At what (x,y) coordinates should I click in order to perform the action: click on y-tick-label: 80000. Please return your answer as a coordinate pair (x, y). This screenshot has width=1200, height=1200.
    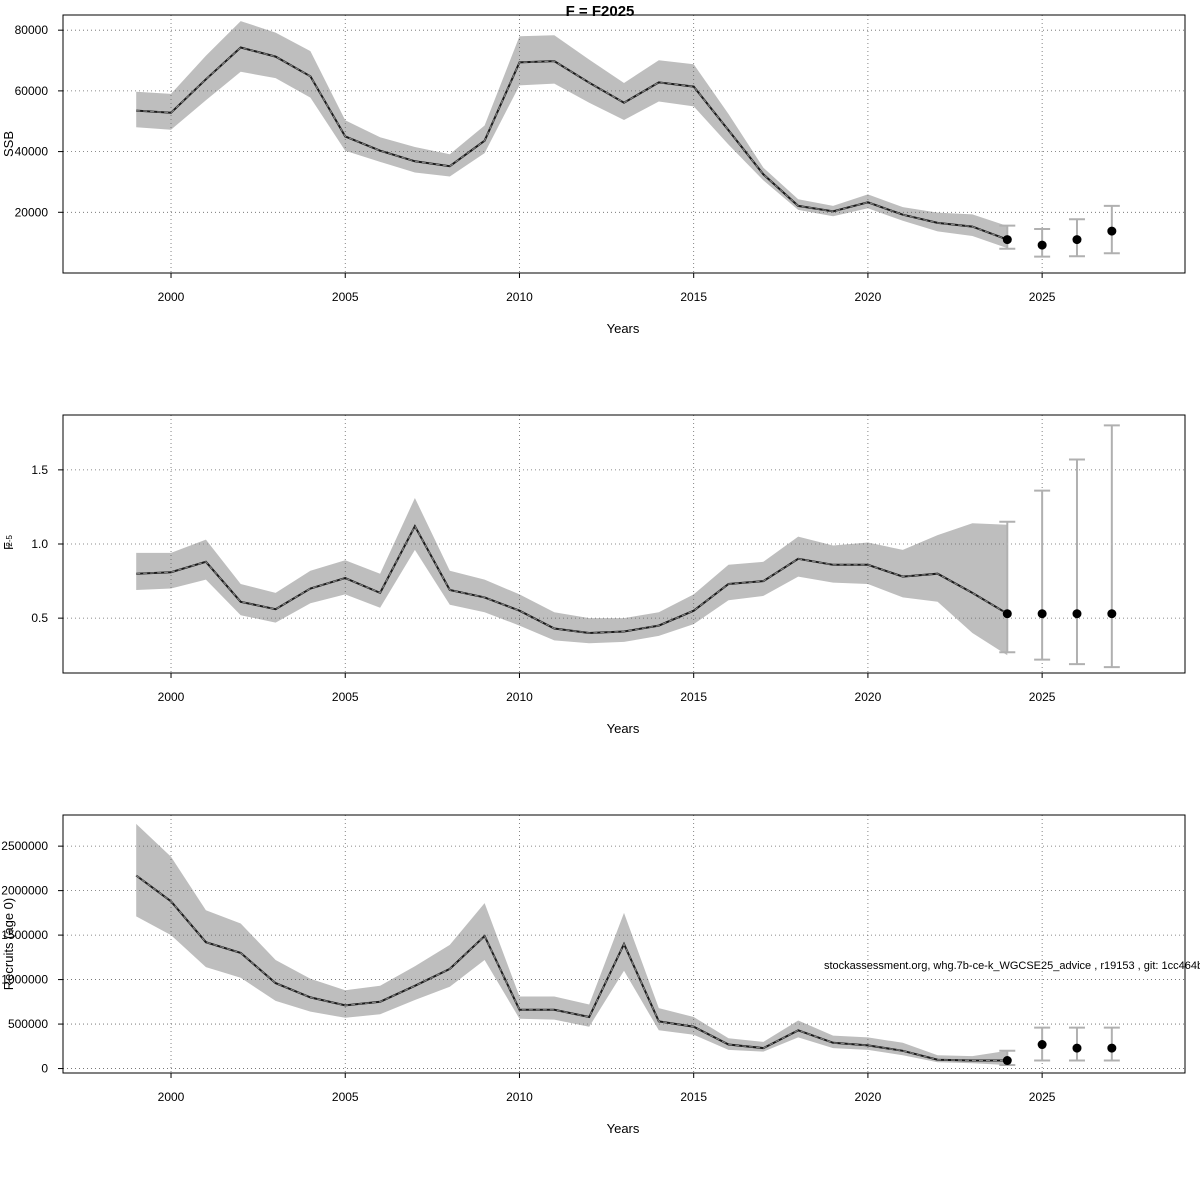
    Looking at the image, I should click on (32, 30).